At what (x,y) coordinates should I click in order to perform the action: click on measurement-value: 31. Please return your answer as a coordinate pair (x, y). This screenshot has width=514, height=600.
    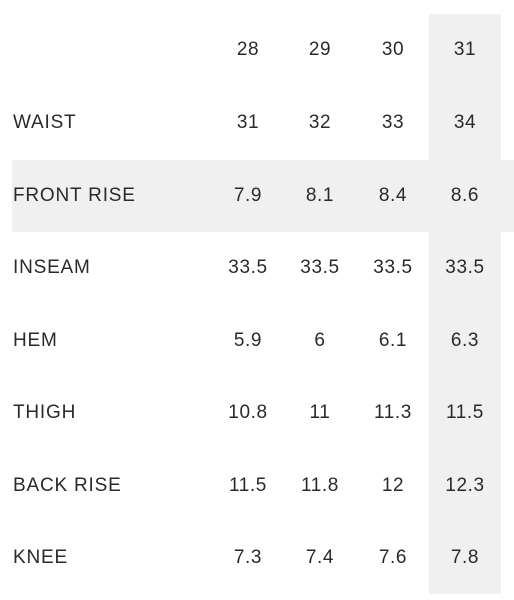
    Looking at the image, I should click on (248, 122).